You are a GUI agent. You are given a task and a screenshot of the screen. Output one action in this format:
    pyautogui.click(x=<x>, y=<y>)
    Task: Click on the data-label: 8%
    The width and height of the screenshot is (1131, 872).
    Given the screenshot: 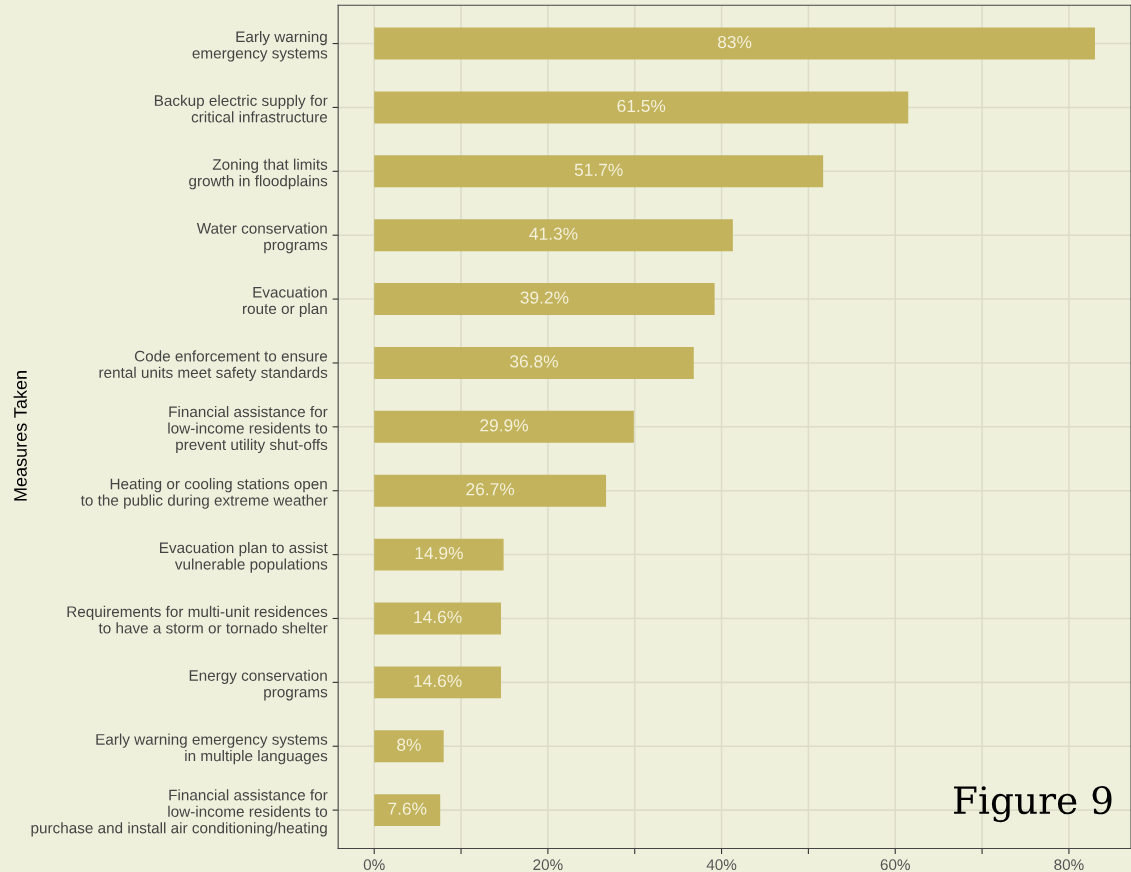 What is the action you would take?
    pyautogui.click(x=409, y=744)
    